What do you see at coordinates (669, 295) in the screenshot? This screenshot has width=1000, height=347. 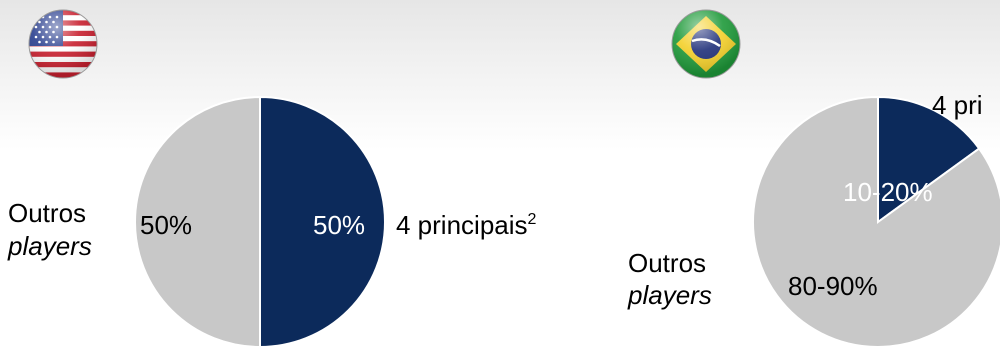 I see `brazil-others-label-line2: players` at bounding box center [669, 295].